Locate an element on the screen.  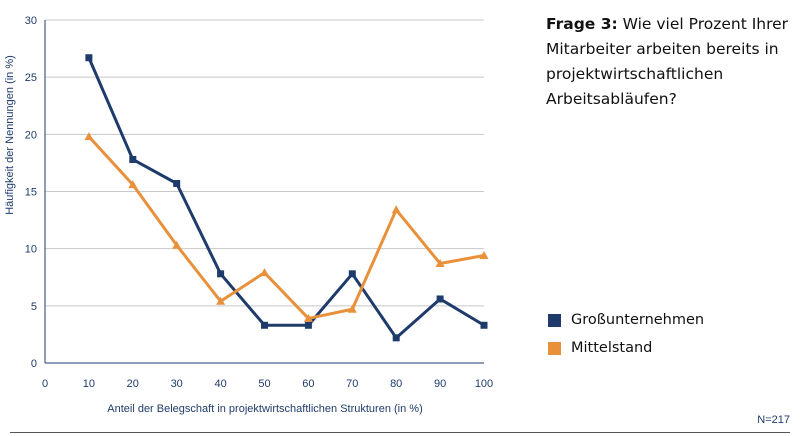
y-tick-label-10: 10 is located at coordinates (31, 250).